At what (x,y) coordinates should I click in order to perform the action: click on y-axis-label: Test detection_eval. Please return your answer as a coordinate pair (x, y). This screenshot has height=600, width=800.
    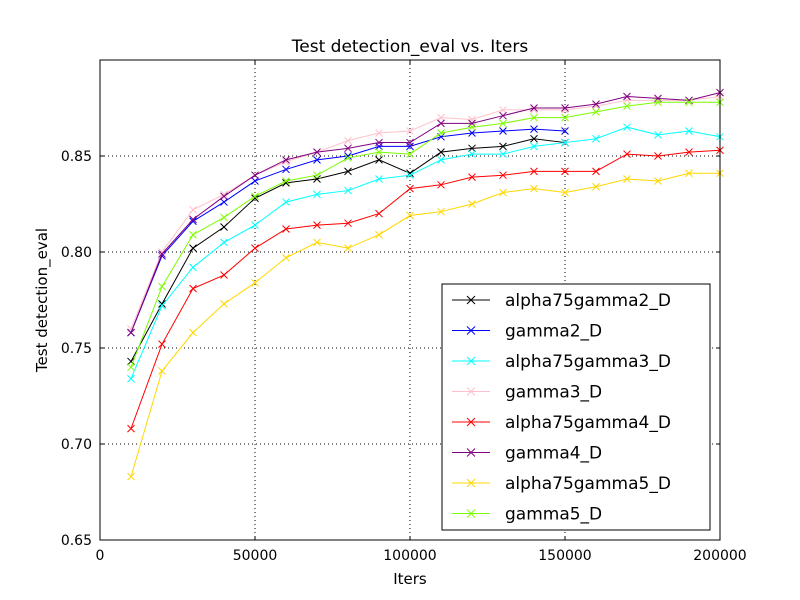
    Looking at the image, I should click on (42, 300).